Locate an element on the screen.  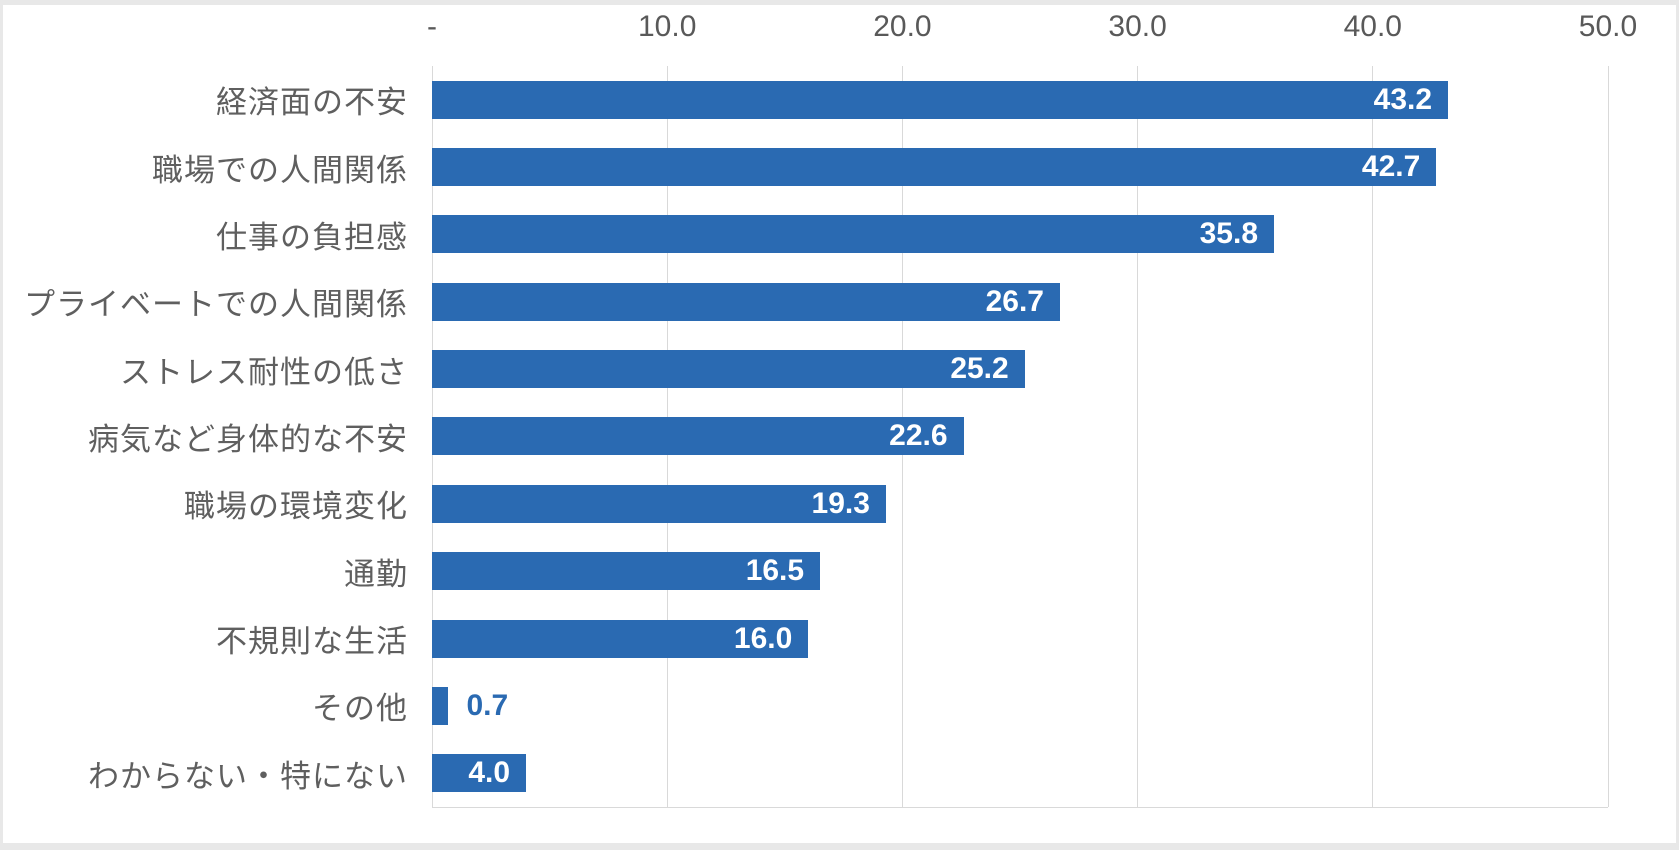
bar: 19.3 is located at coordinates (659, 503).